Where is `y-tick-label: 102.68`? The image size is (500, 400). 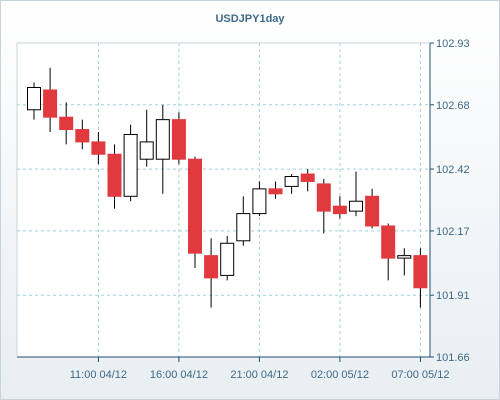 y-tick-label: 102.68 is located at coordinates (453, 106).